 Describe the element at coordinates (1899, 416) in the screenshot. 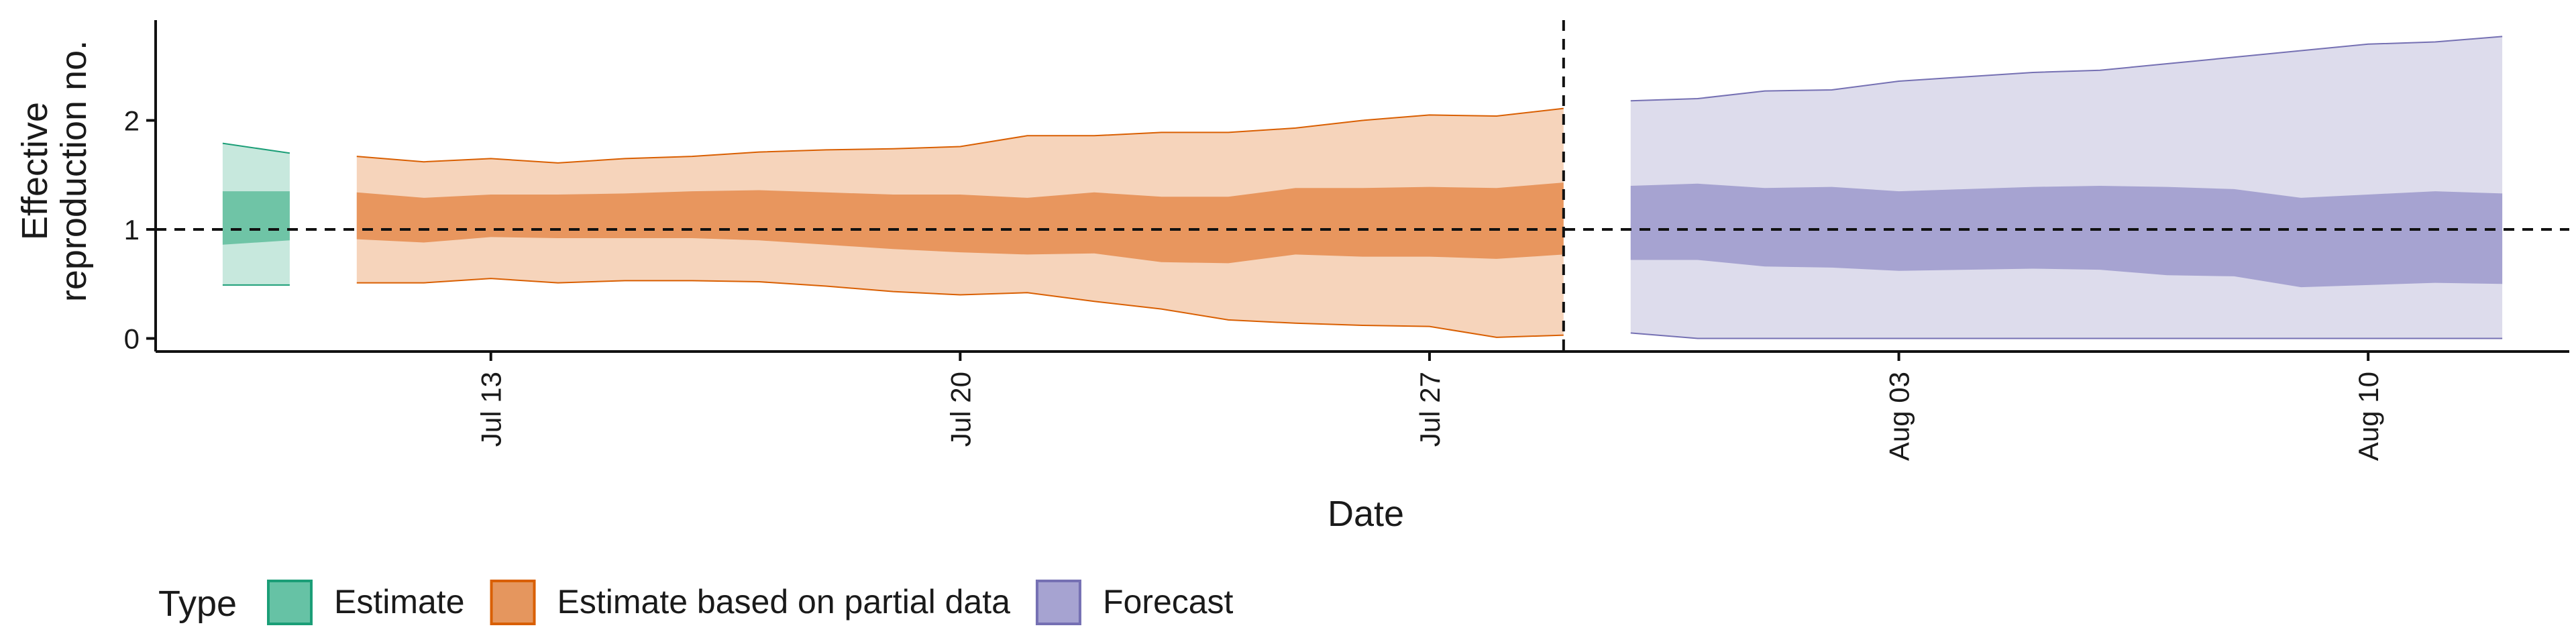

I see `x-tick-label: Aug 03` at that location.